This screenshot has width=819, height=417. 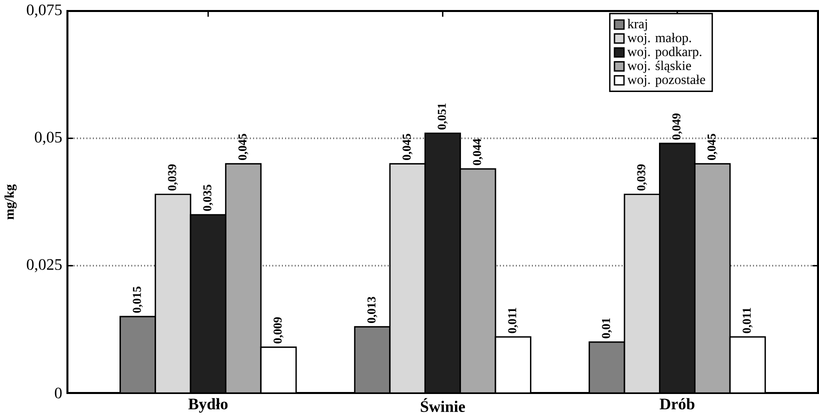 I want to click on y-tick-label: 0, so click(x=58, y=393).